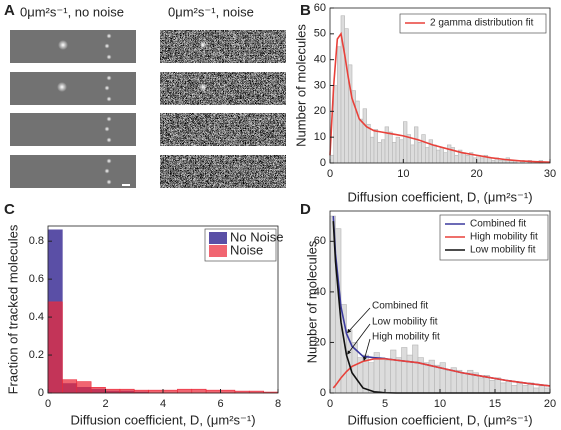 This screenshot has width=561, height=430. I want to click on legend-label: No Noise, so click(256, 236).